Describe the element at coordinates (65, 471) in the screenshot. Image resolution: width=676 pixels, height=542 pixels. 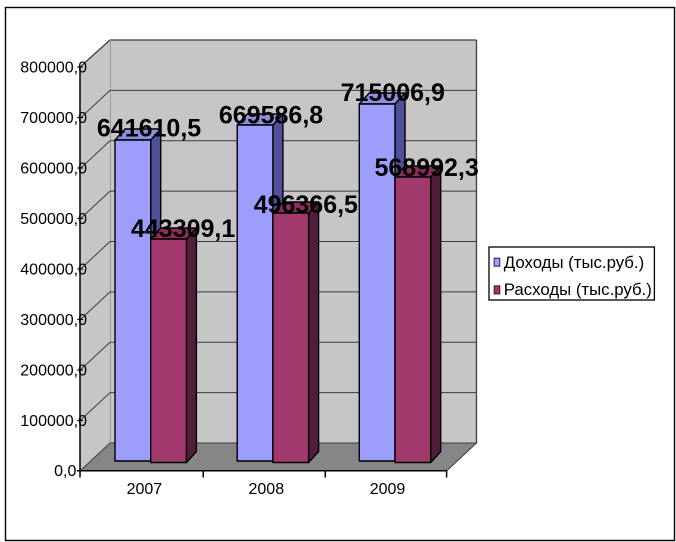
I see `svg-text: 0,0` at that location.